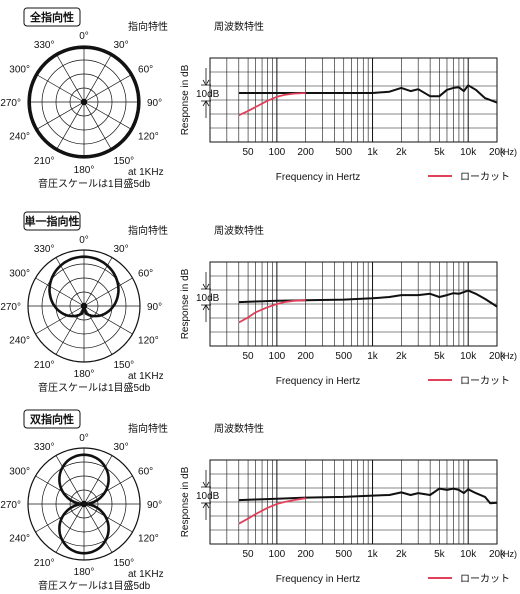  Describe the element at coordinates (10, 307) in the screenshot. I see `polar-angle-label: 270°` at that location.